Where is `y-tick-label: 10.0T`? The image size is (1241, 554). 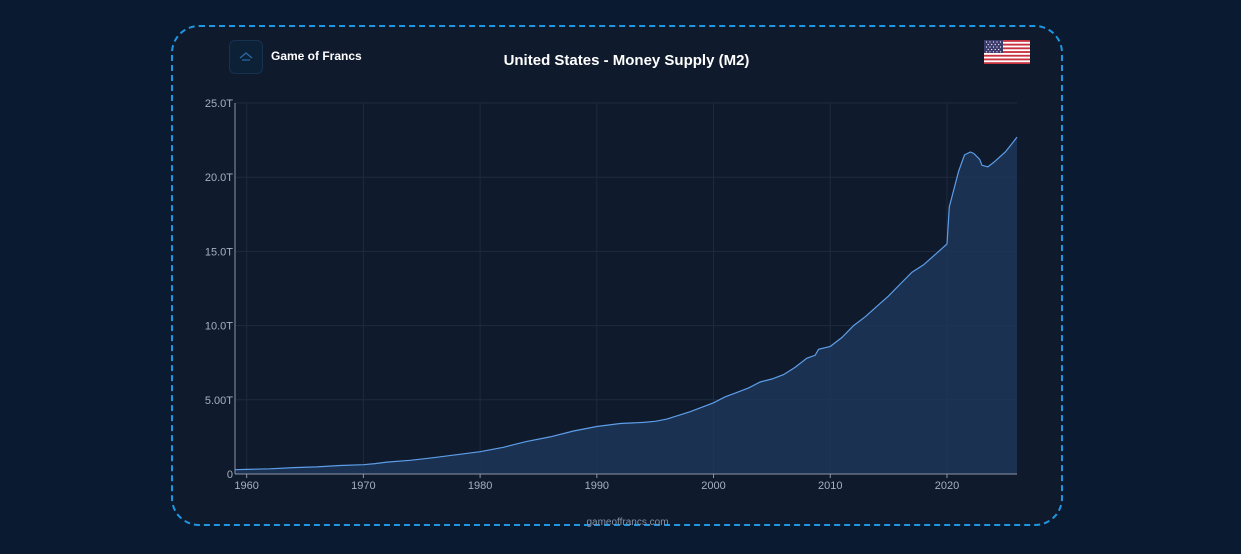 y-tick-label: 10.0T is located at coordinates (219, 327).